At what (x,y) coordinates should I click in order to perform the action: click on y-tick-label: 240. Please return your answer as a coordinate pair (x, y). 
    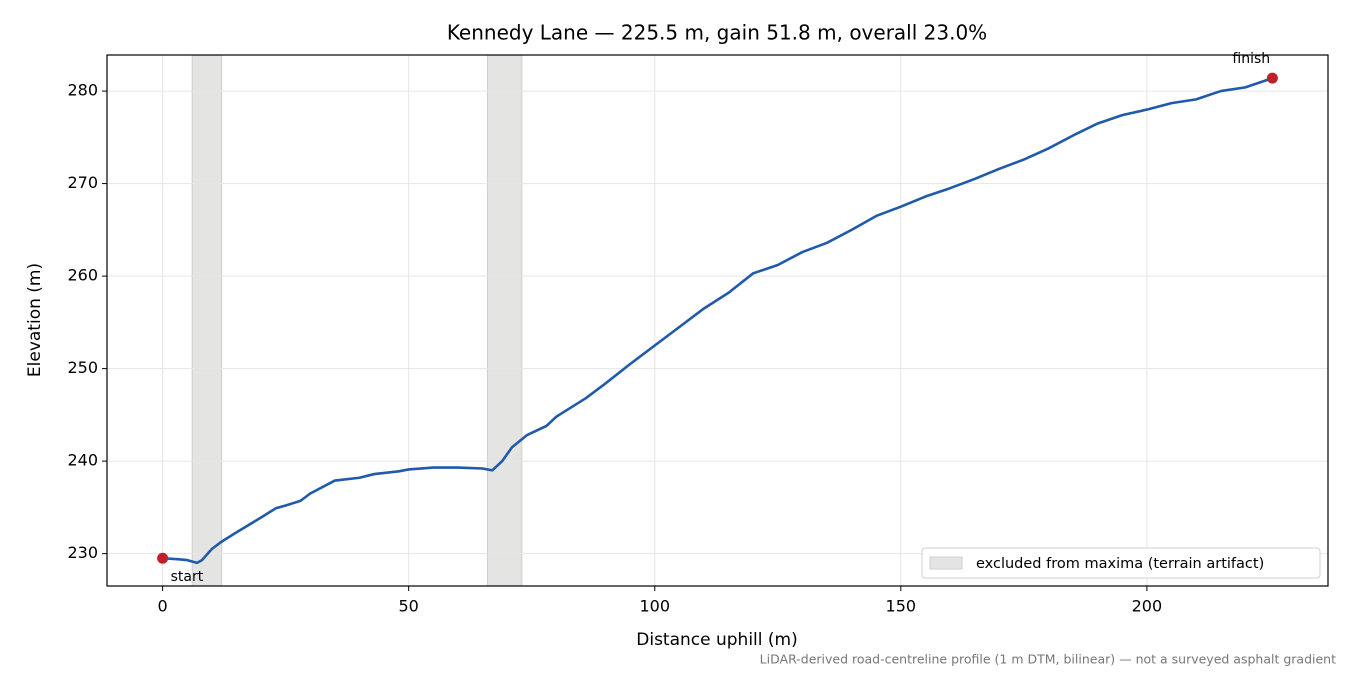
    Looking at the image, I should click on (82, 460).